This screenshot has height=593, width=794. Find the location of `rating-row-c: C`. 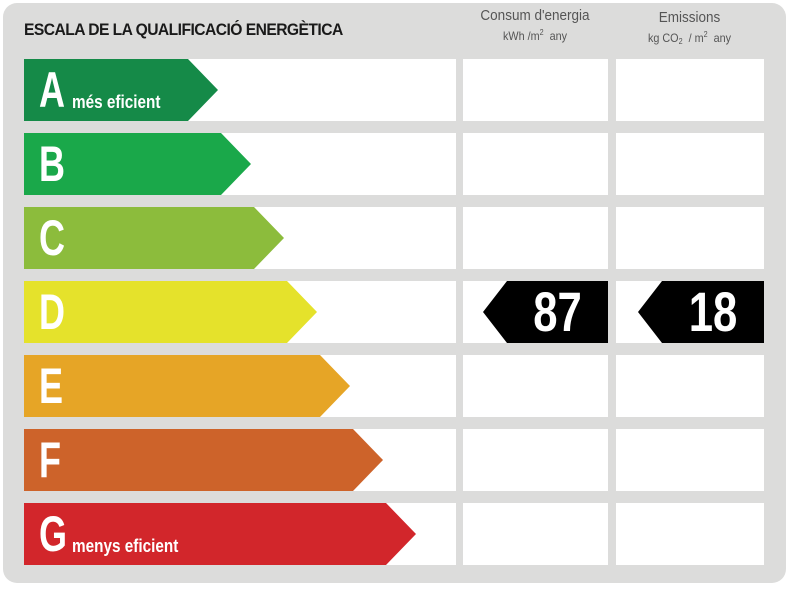

rating-row-c: C is located at coordinates (397, 238).